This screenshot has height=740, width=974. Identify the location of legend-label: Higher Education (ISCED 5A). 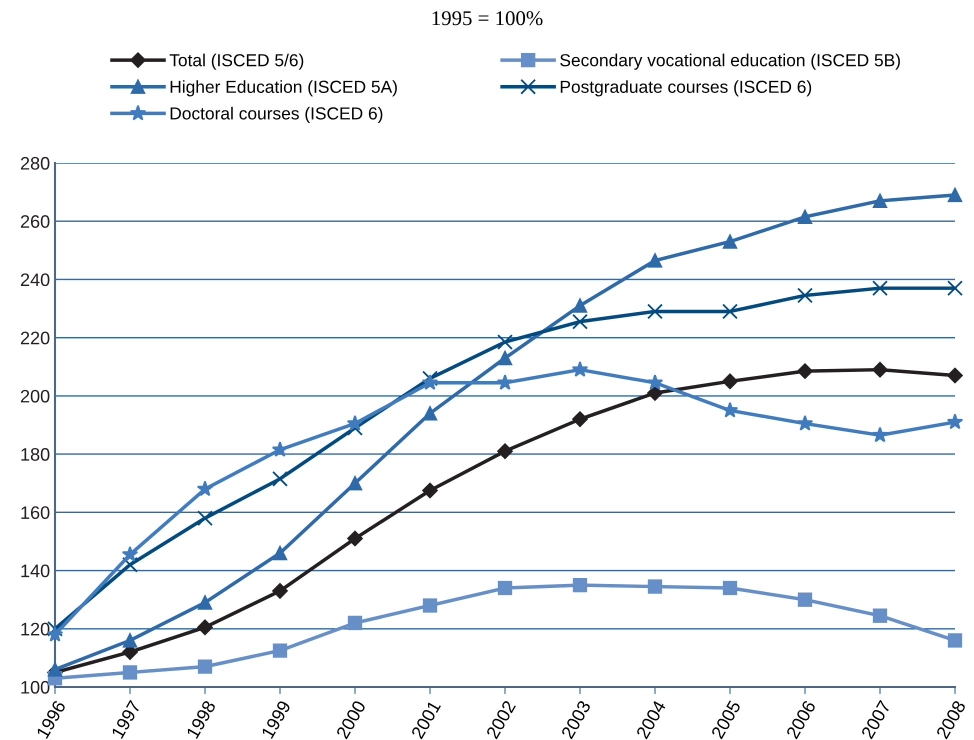
(283, 88).